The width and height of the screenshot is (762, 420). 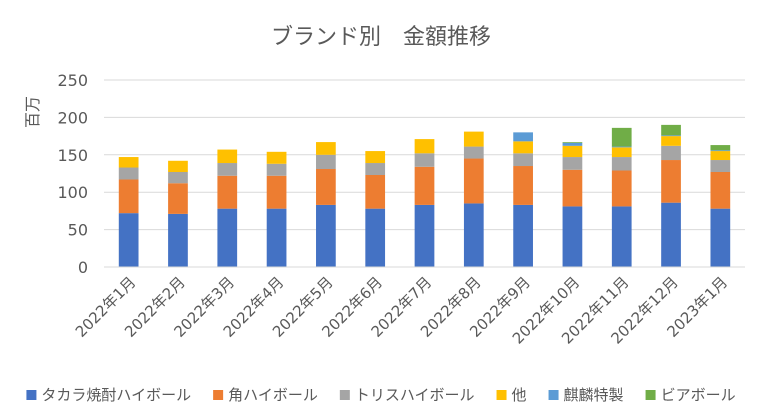 What do you see at coordinates (72, 155) in the screenshot?
I see `y-tick-label: 150` at bounding box center [72, 155].